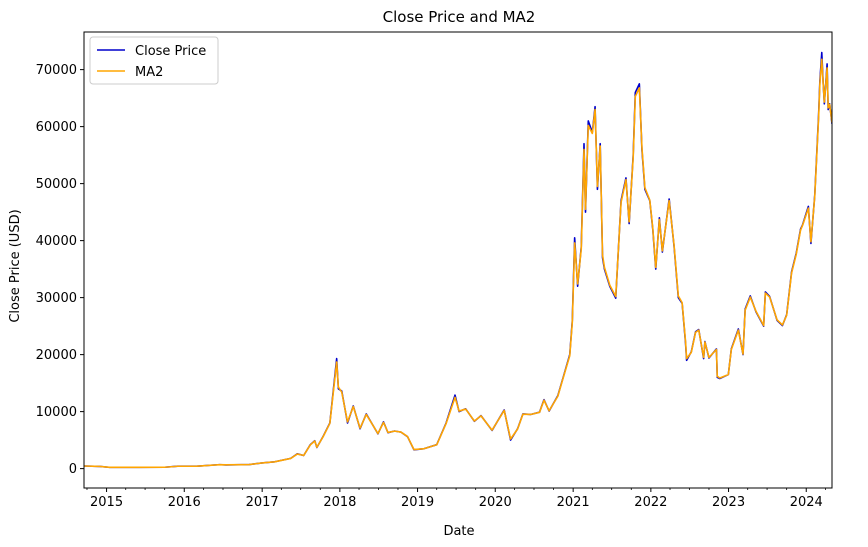 The width and height of the screenshot is (868, 547). Describe the element at coordinates (56, 184) in the screenshot. I see `y-tick-label: 50000` at that location.